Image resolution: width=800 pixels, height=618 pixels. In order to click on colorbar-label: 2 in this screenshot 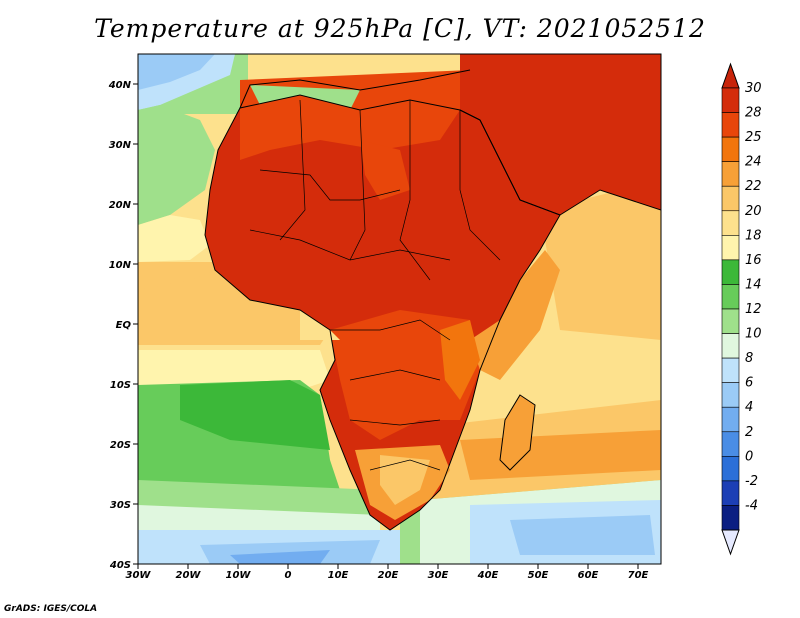, I will do `click(749, 432)`.